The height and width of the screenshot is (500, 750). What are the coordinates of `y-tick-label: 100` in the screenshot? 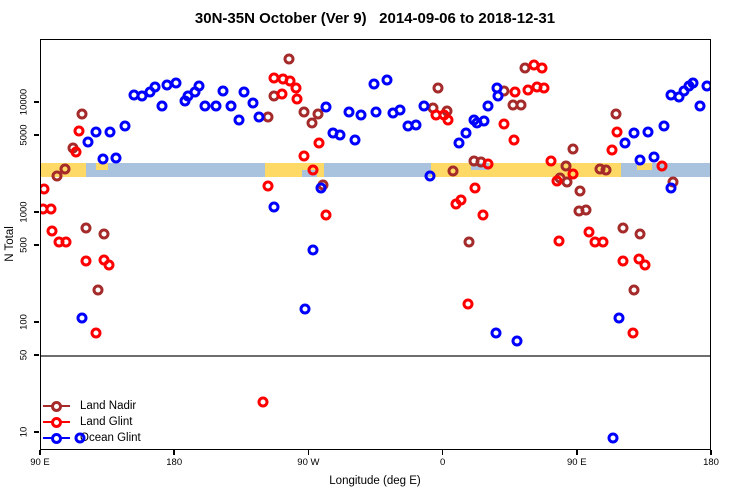 It's located at (24, 322).